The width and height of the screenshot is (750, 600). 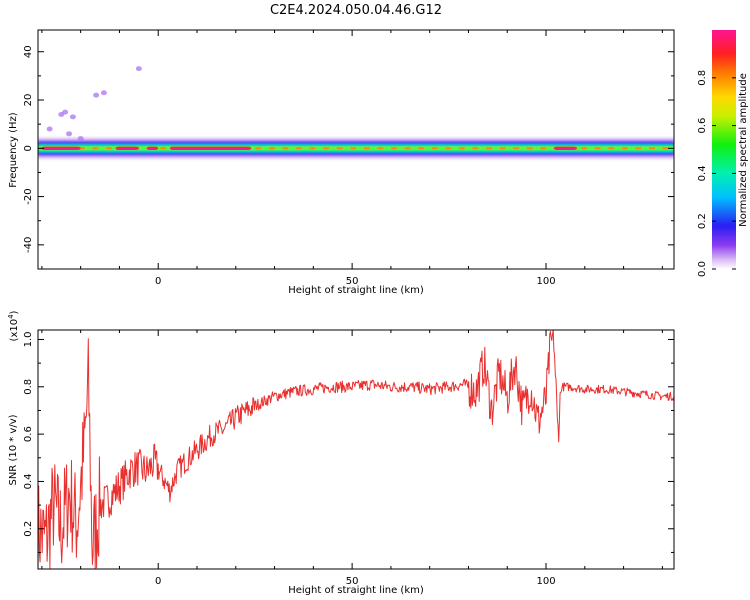 I want to click on colorbar-label: Normalized spectral amplitude, so click(x=743, y=150).